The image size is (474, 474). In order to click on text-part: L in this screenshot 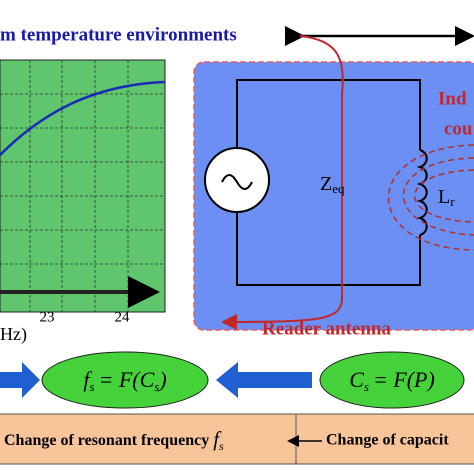, I will do `click(444, 197)`.